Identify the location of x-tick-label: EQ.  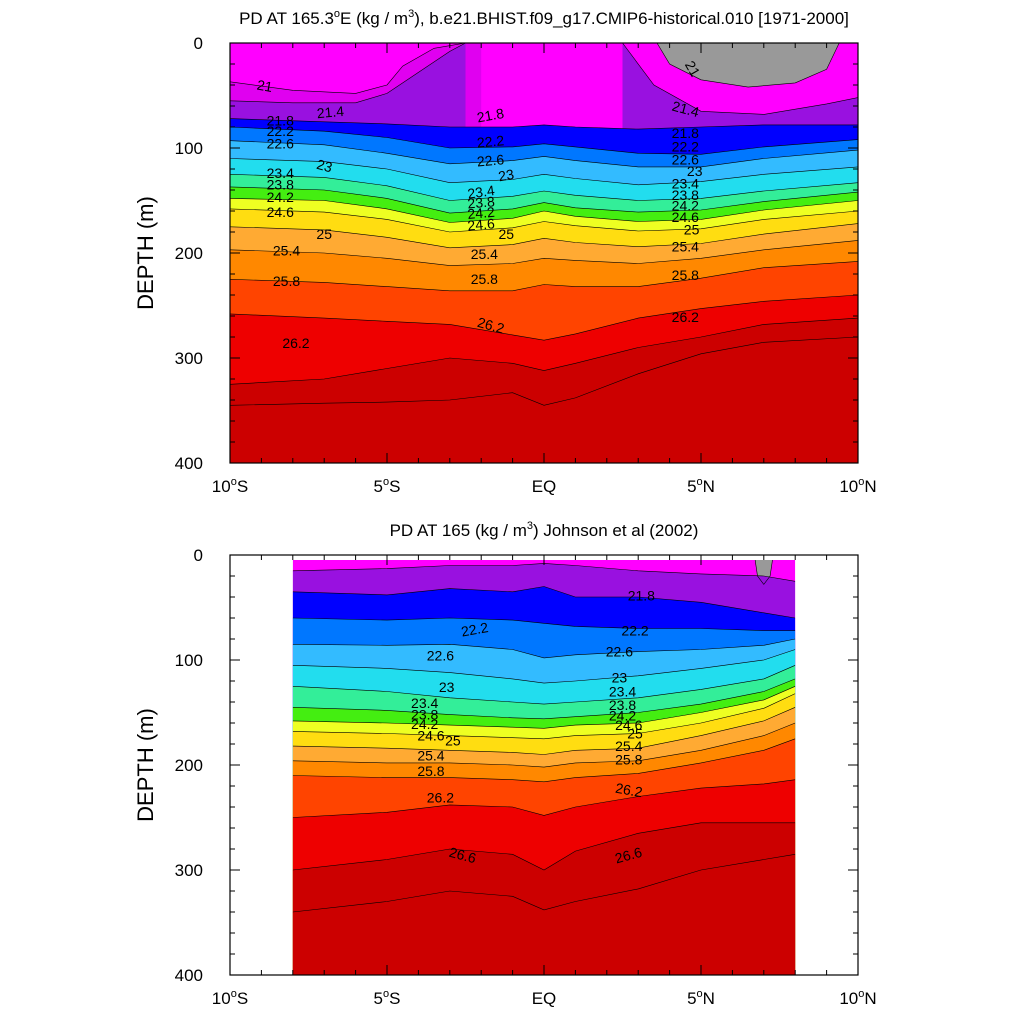
(544, 486).